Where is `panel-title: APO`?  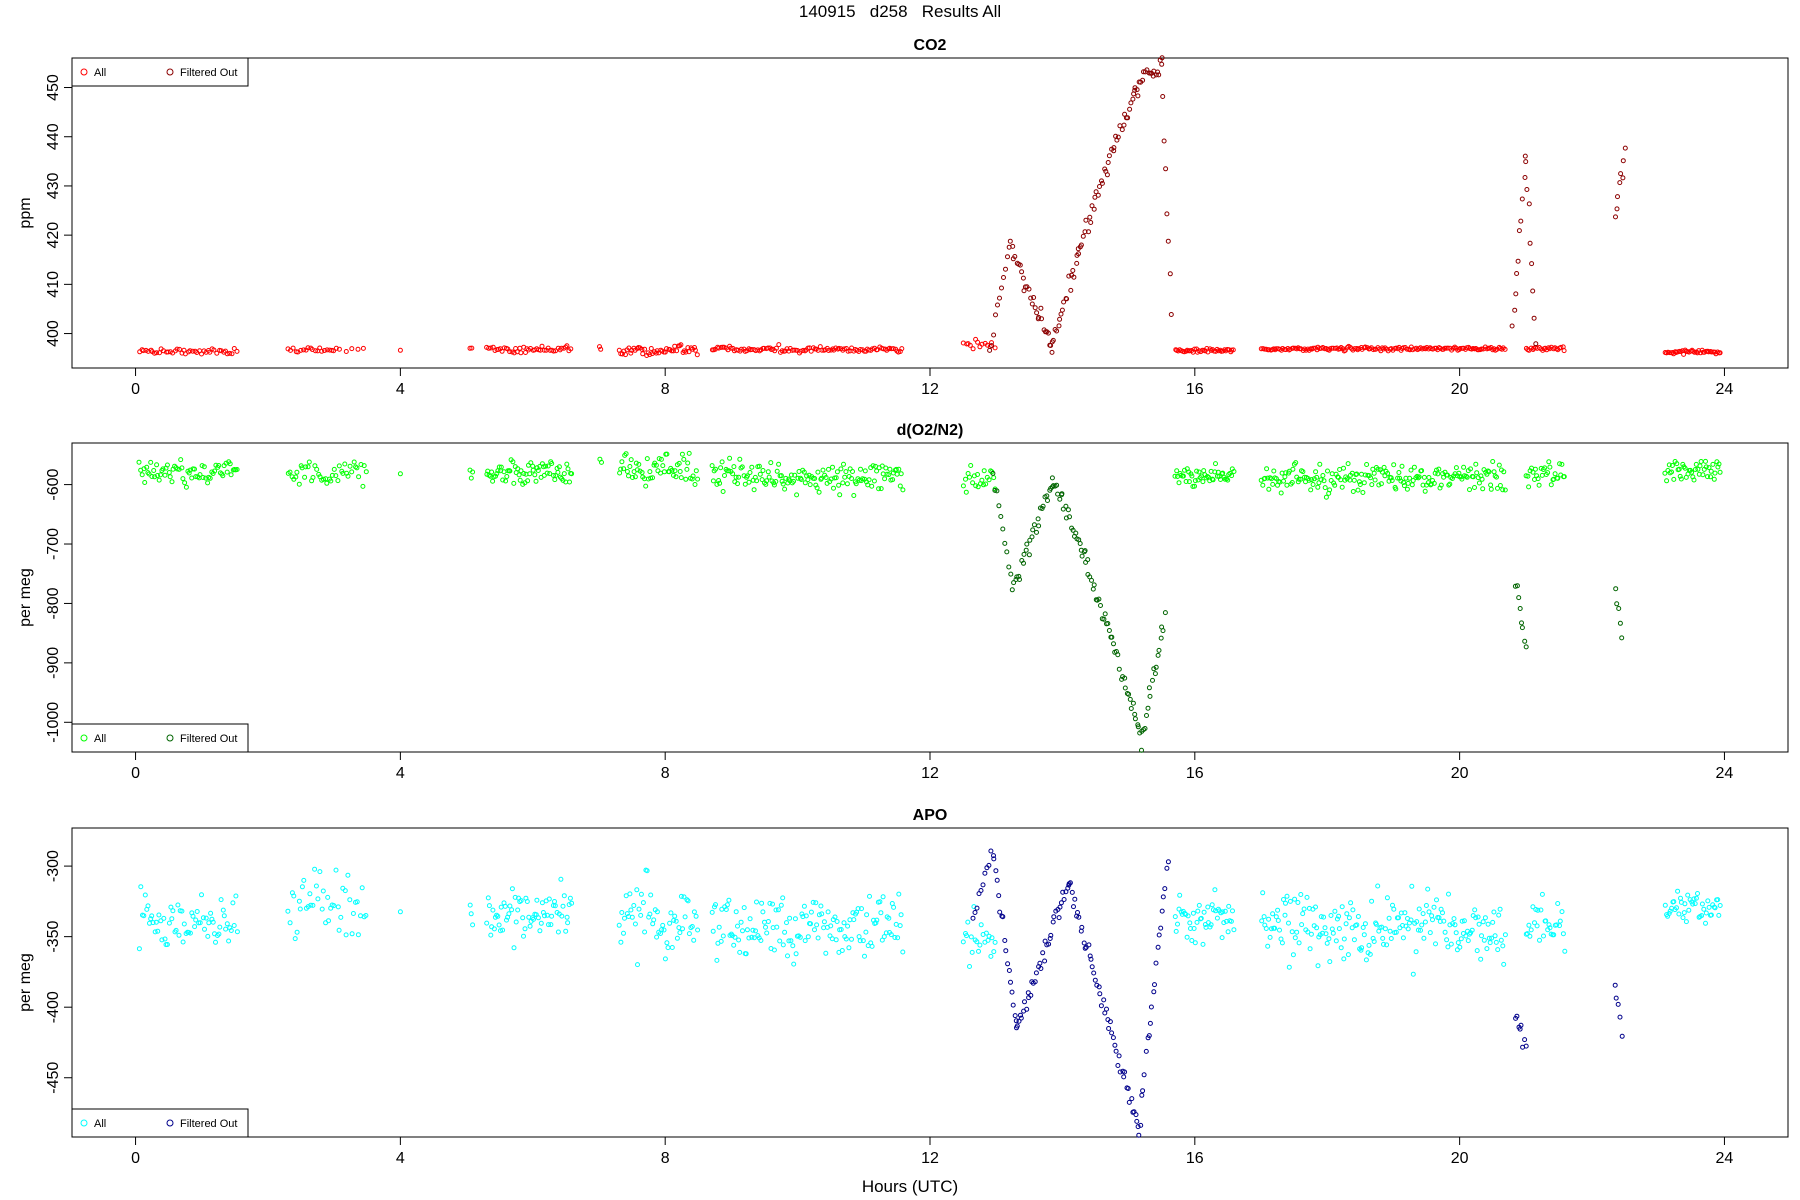 panel-title: APO is located at coordinates (930, 815).